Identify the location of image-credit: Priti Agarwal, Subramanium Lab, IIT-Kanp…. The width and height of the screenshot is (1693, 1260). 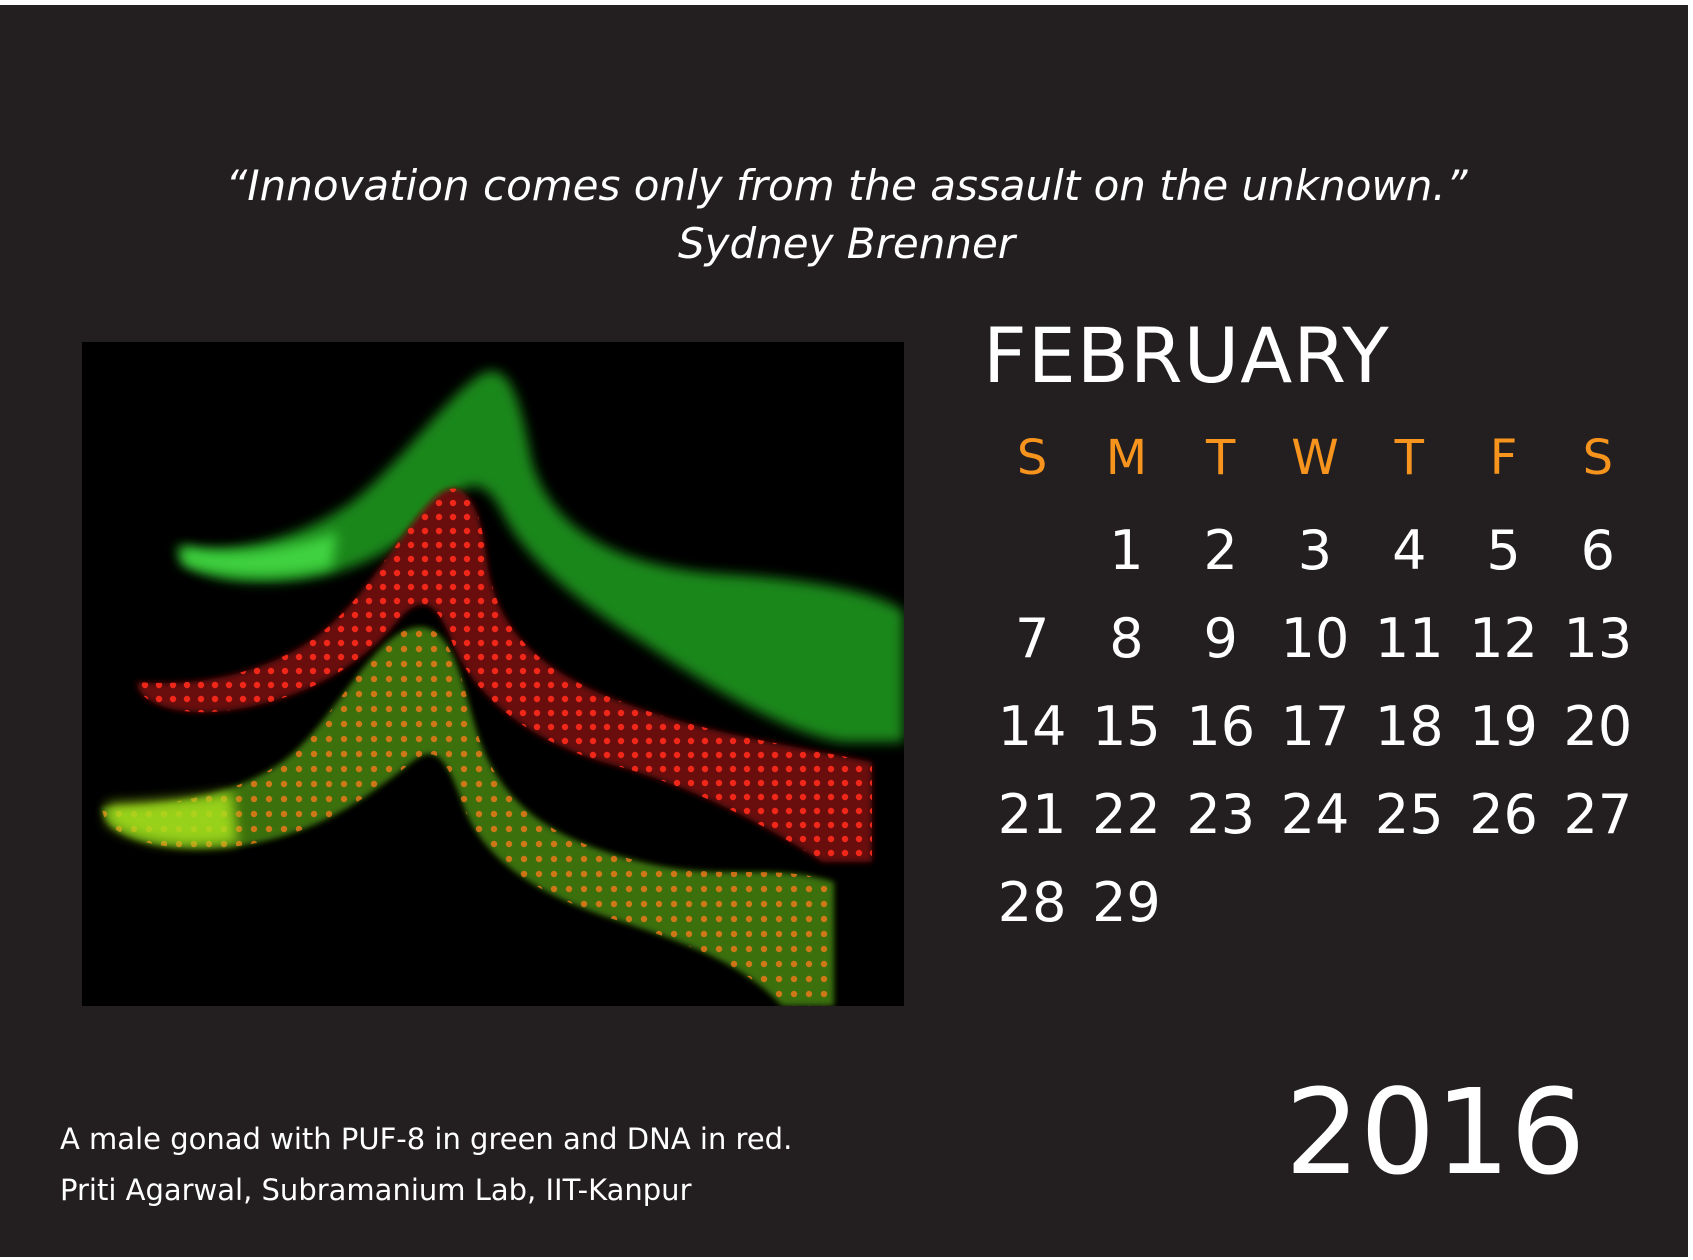
(376, 1190).